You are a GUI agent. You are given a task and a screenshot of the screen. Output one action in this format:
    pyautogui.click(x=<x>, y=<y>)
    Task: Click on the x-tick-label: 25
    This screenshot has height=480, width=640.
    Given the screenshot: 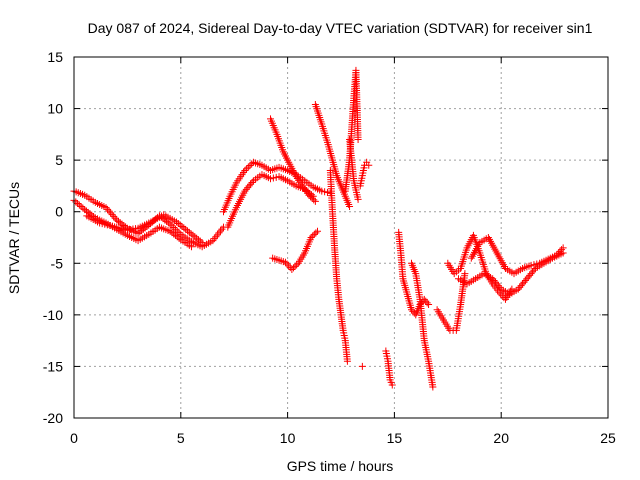 What is the action you would take?
    pyautogui.click(x=608, y=438)
    